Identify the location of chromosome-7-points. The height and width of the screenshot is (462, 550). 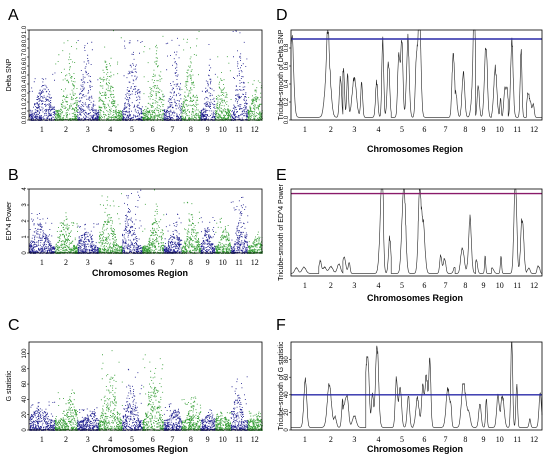
(173, 417).